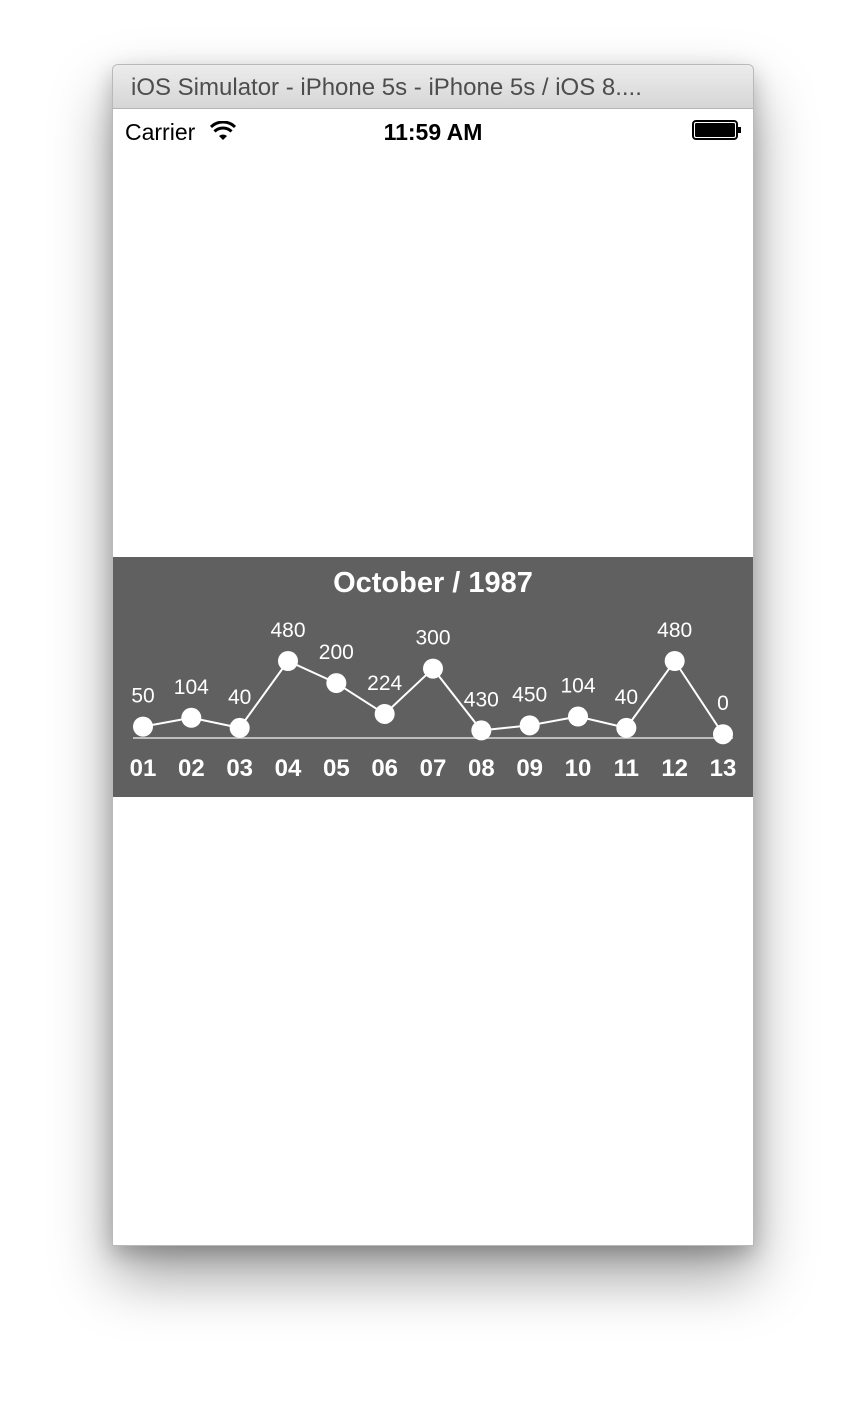 The height and width of the screenshot is (1404, 864). Describe the element at coordinates (626, 768) in the screenshot. I see `x-tick-label: 11` at that location.